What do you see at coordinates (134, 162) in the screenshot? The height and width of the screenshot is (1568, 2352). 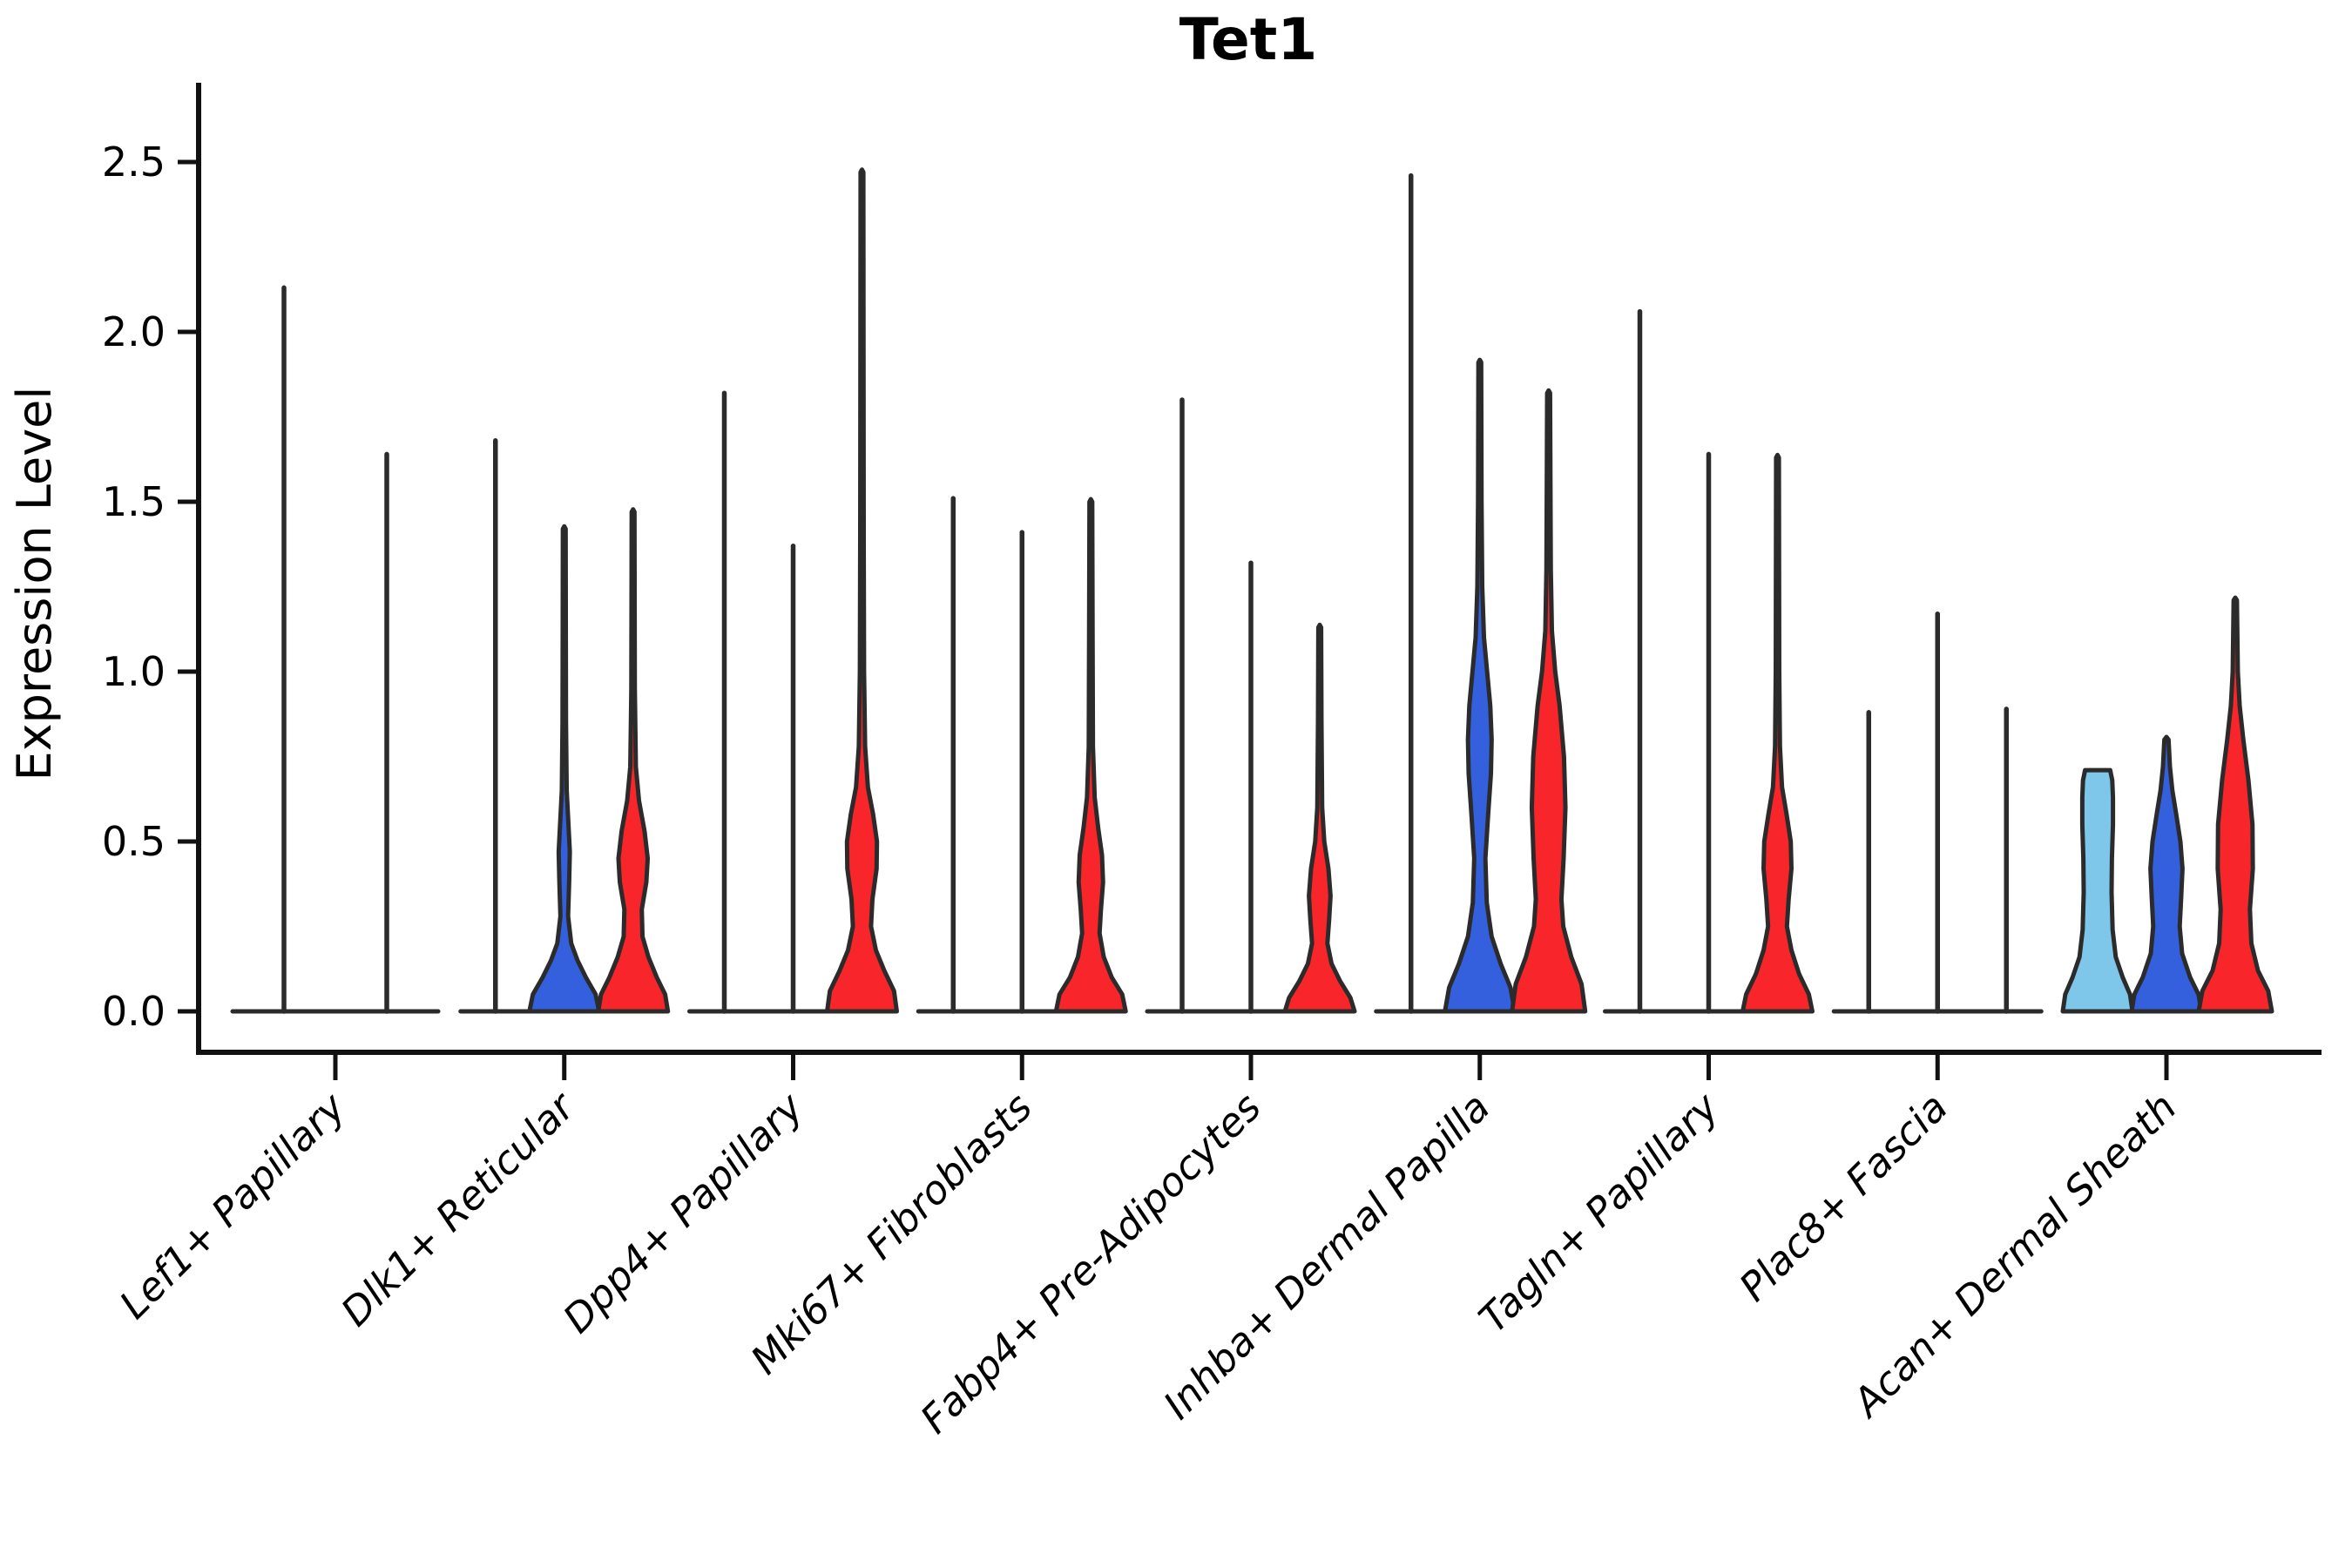 I see `y-tick-label: 2.5` at bounding box center [134, 162].